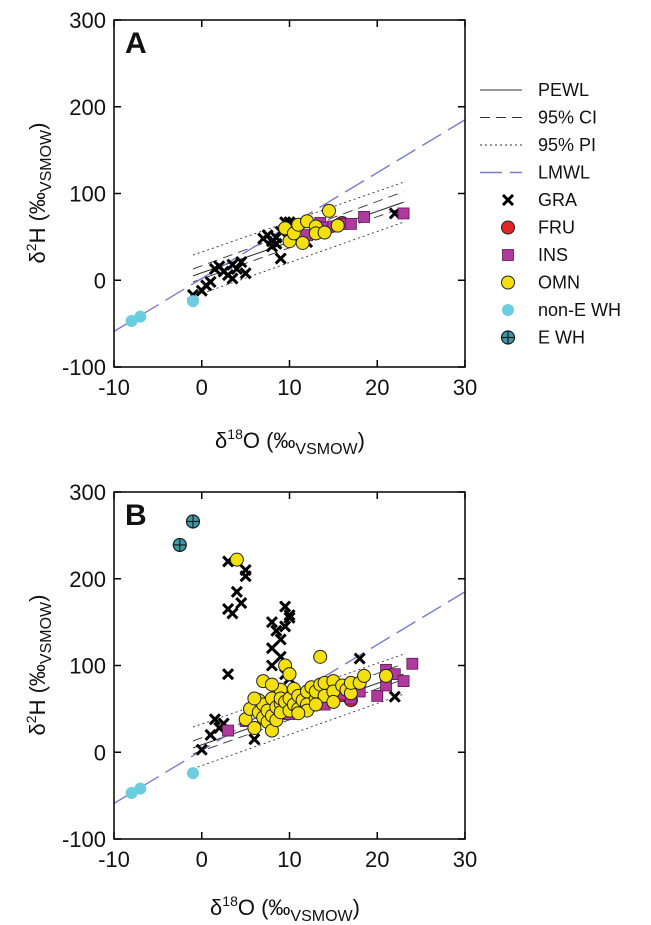 Image resolution: width=651 pixels, height=925 pixels. Describe the element at coordinates (508, 255) in the screenshot. I see `legend-ins-marker` at that location.